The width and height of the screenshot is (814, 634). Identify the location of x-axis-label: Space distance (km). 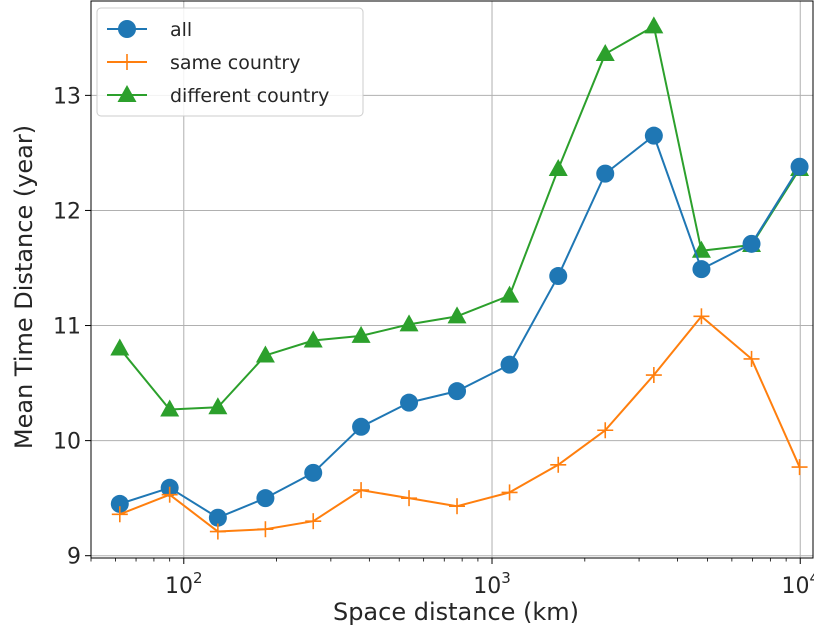
(456, 612).